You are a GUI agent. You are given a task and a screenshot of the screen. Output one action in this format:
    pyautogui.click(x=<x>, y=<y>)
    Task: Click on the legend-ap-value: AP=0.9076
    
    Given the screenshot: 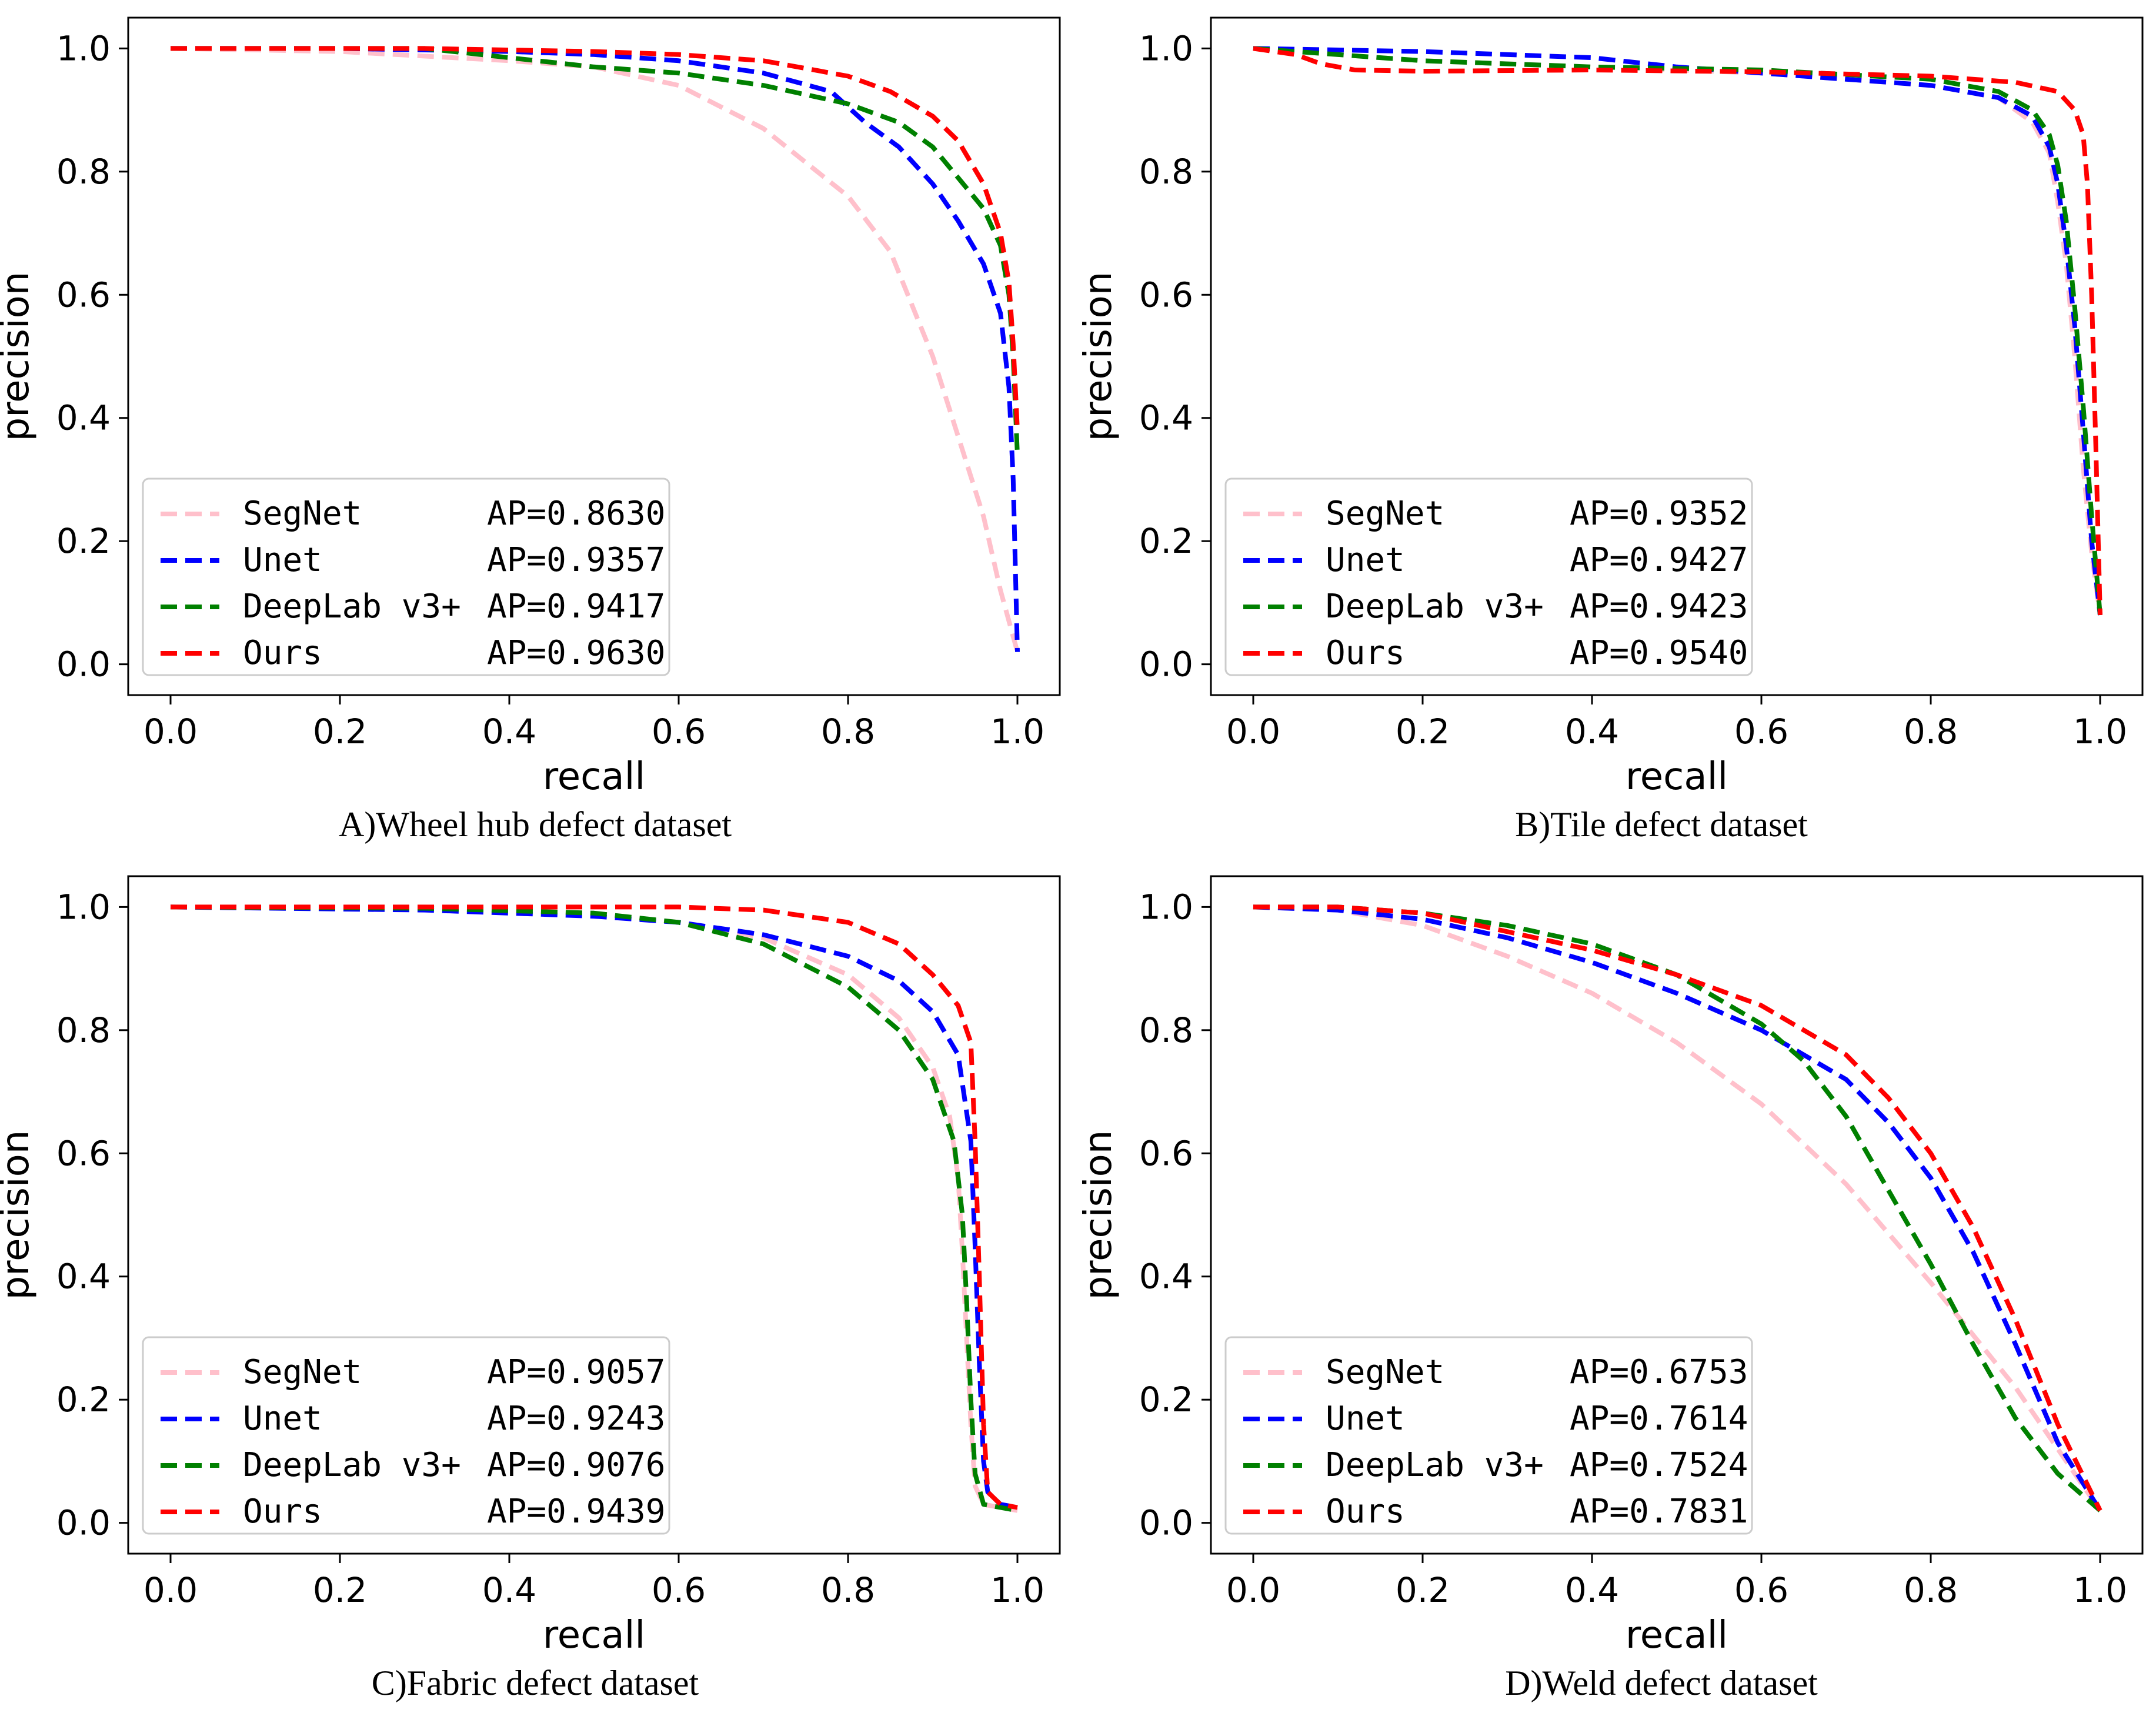 What is the action you would take?
    pyautogui.click(x=576, y=1465)
    